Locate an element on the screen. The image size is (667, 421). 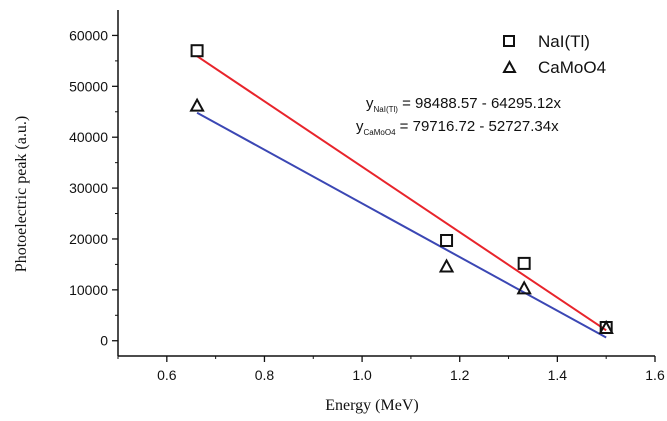
x-tick-label: 1.2 is located at coordinates (460, 375).